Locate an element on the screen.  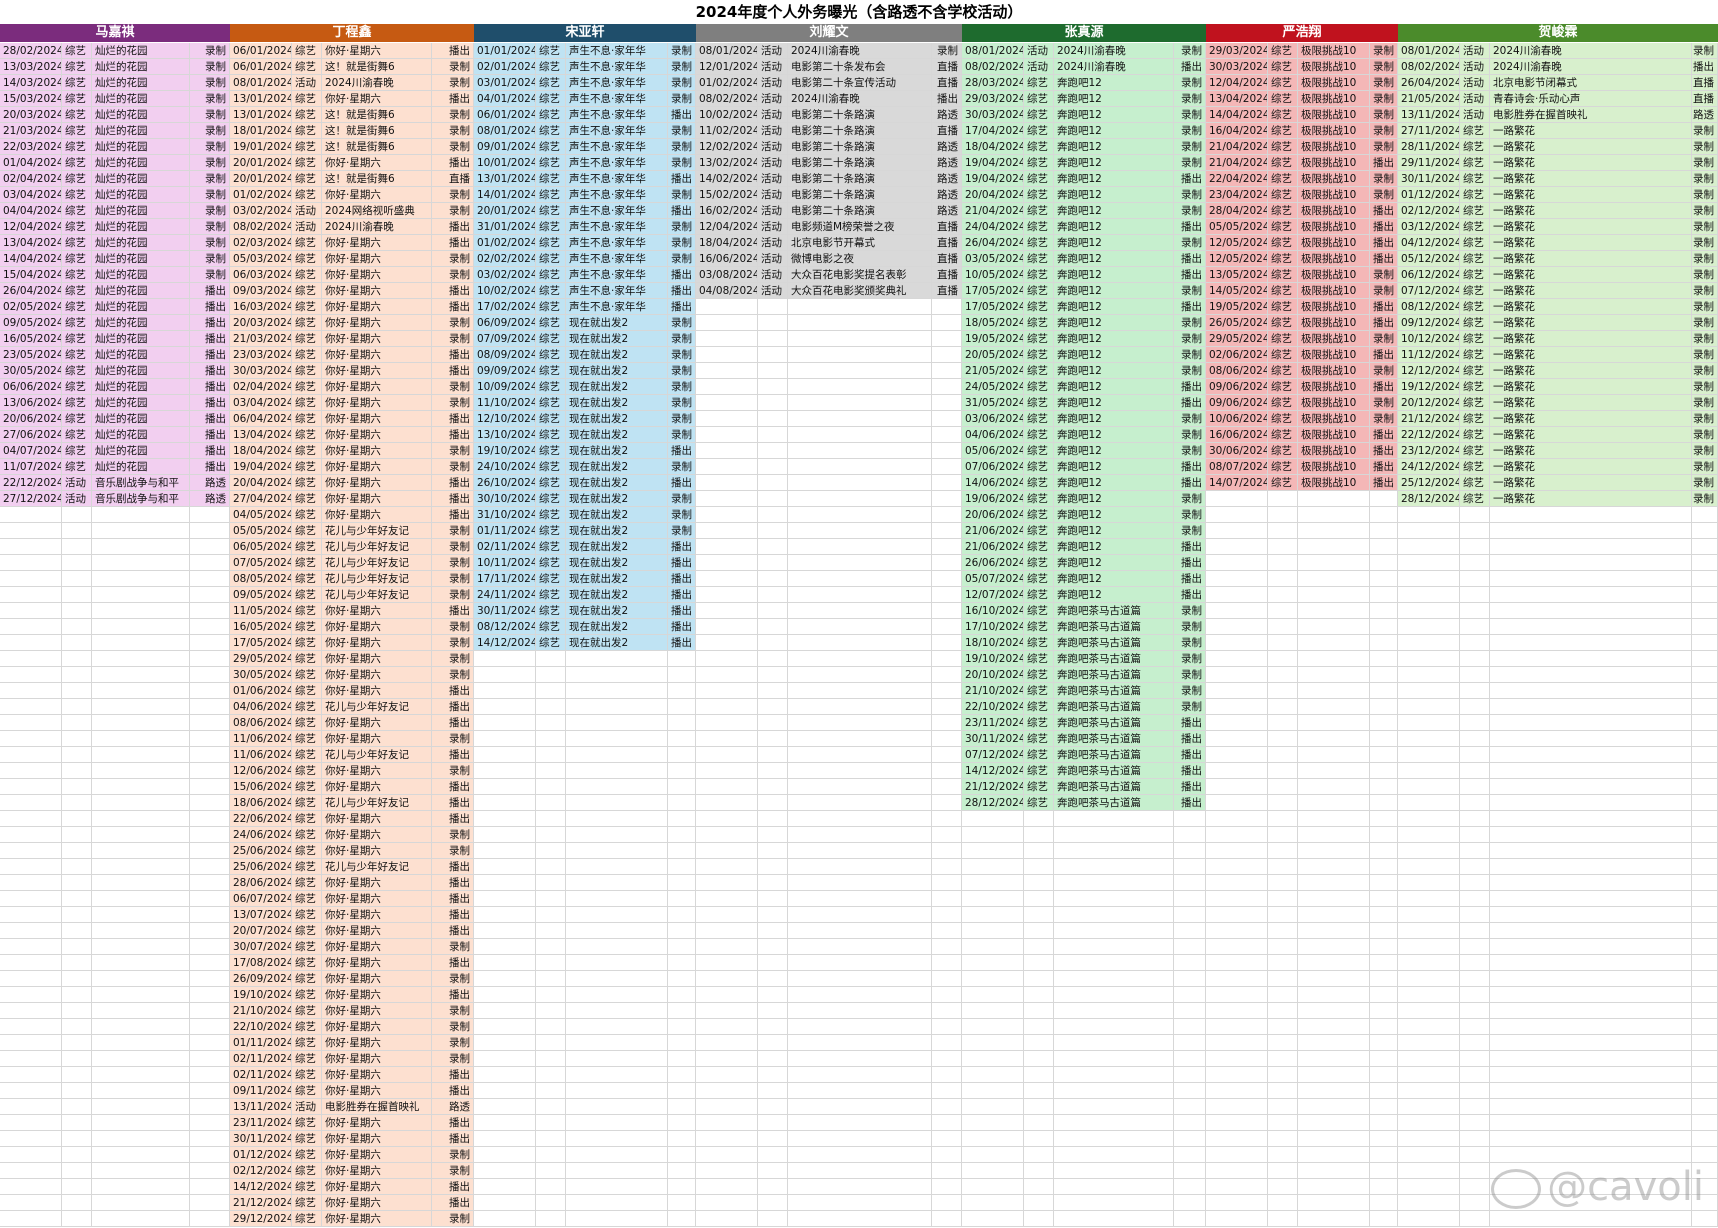
table-row: 21/10/2024 综艺 奔跑吧茶马古道篇 录制 is located at coordinates (1084, 691).